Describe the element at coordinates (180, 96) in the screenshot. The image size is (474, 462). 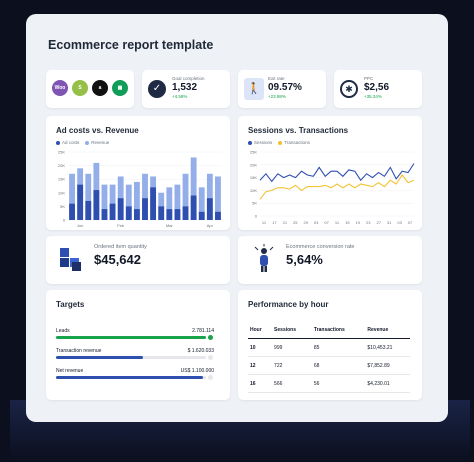
I see `kpi-delta: +4.58%` at that location.